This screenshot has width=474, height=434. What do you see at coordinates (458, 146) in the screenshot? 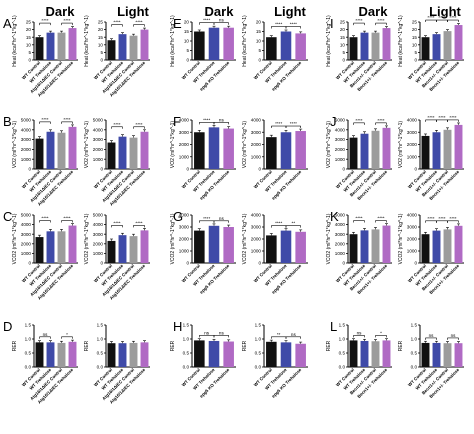
I see `bar-becn1-trehalose` at bounding box center [458, 146].